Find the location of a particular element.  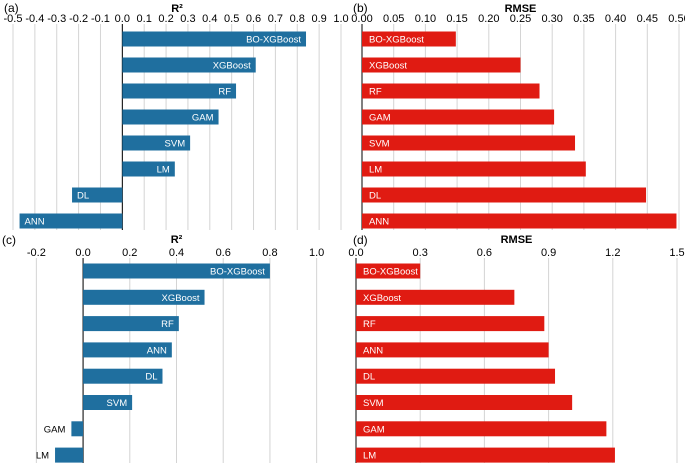

tick-label: 0.30 is located at coordinates (551, 19).